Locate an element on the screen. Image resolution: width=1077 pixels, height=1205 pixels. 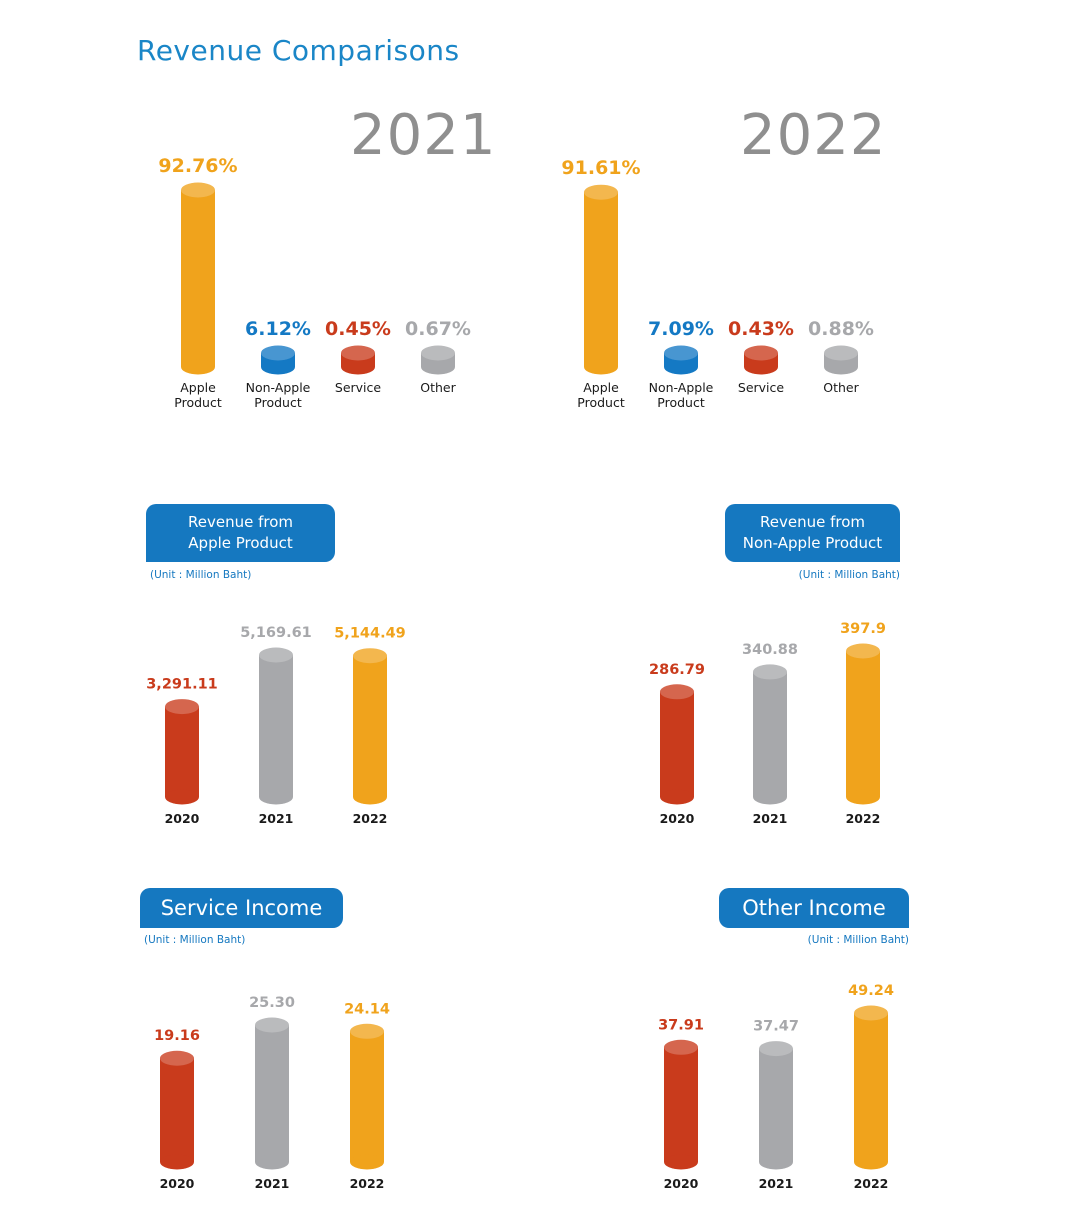
heading-revenue-apple-line2: Apple Product is located at coordinates (240, 543).